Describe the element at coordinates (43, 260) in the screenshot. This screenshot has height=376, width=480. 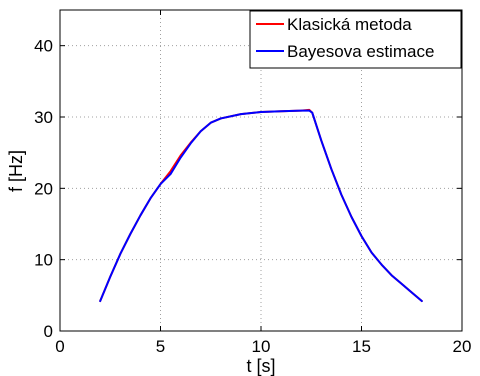
I see `y-tick-label: 10` at that location.